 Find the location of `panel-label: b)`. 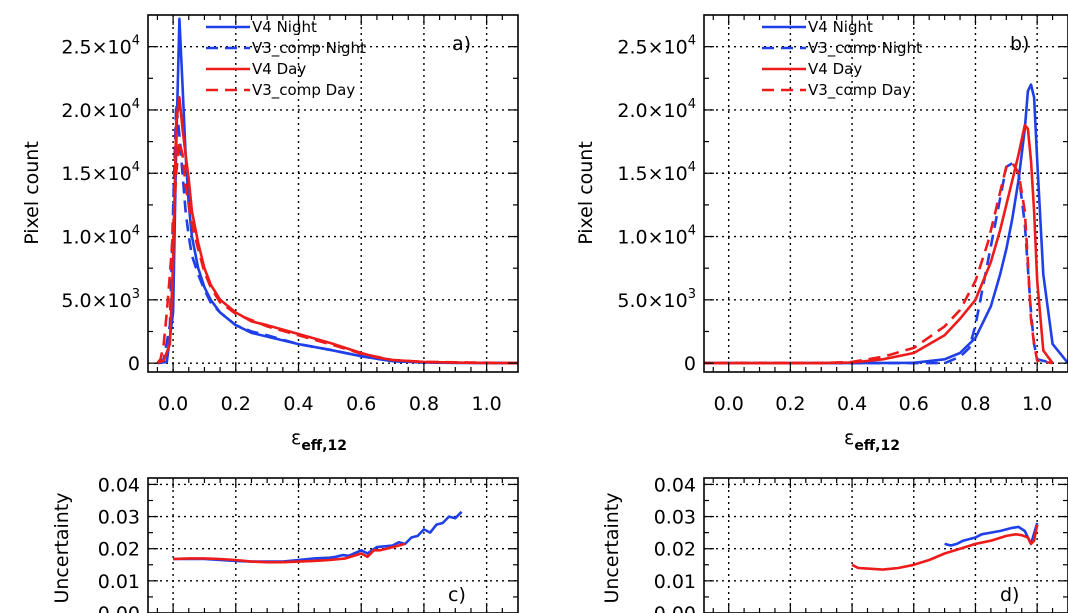

panel-label: b) is located at coordinates (1019, 44).